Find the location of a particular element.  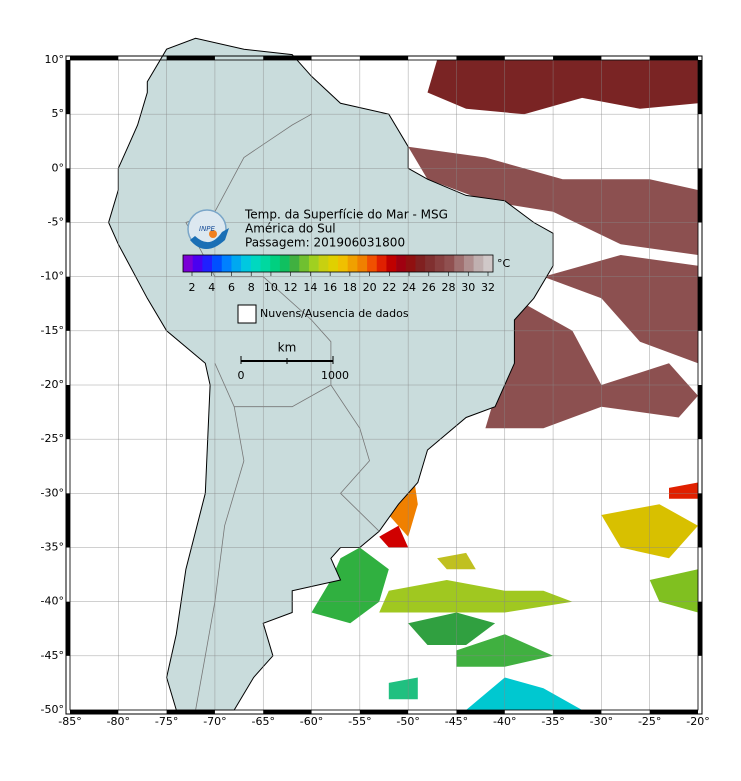

y-tick-label: -40° is located at coordinates (52, 601).